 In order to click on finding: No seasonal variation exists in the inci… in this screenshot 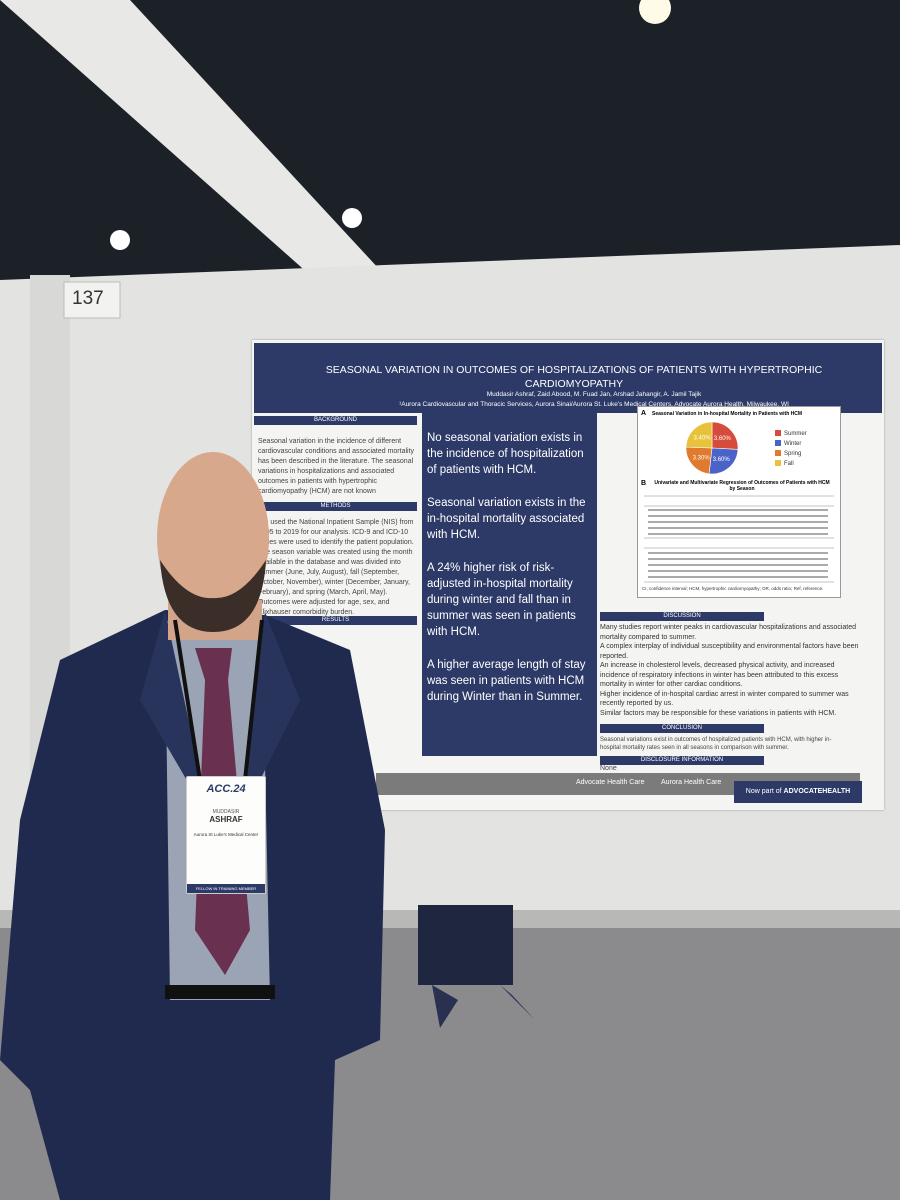, I will do `click(505, 454)`.